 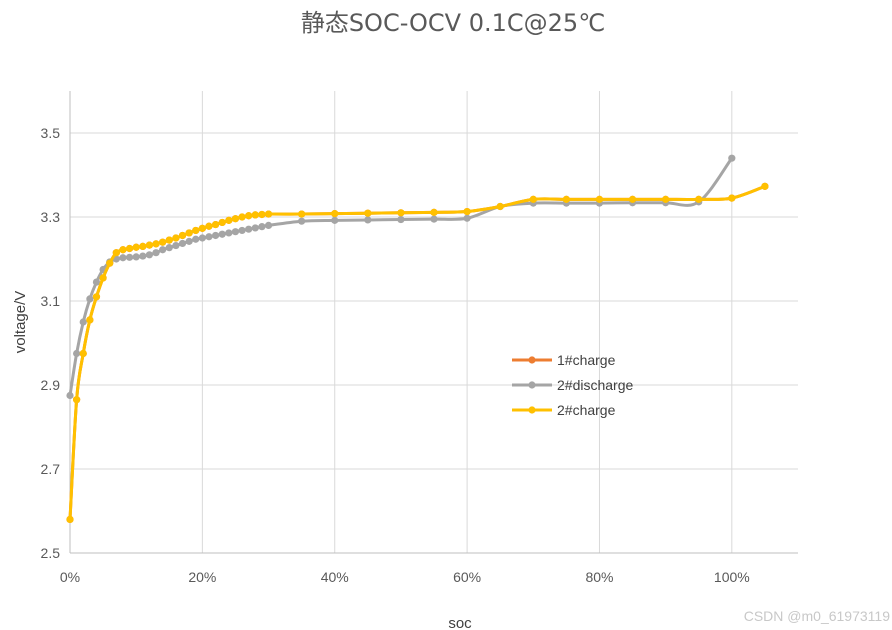 What do you see at coordinates (586, 410) in the screenshot?
I see `legend-label: 2#charge` at bounding box center [586, 410].